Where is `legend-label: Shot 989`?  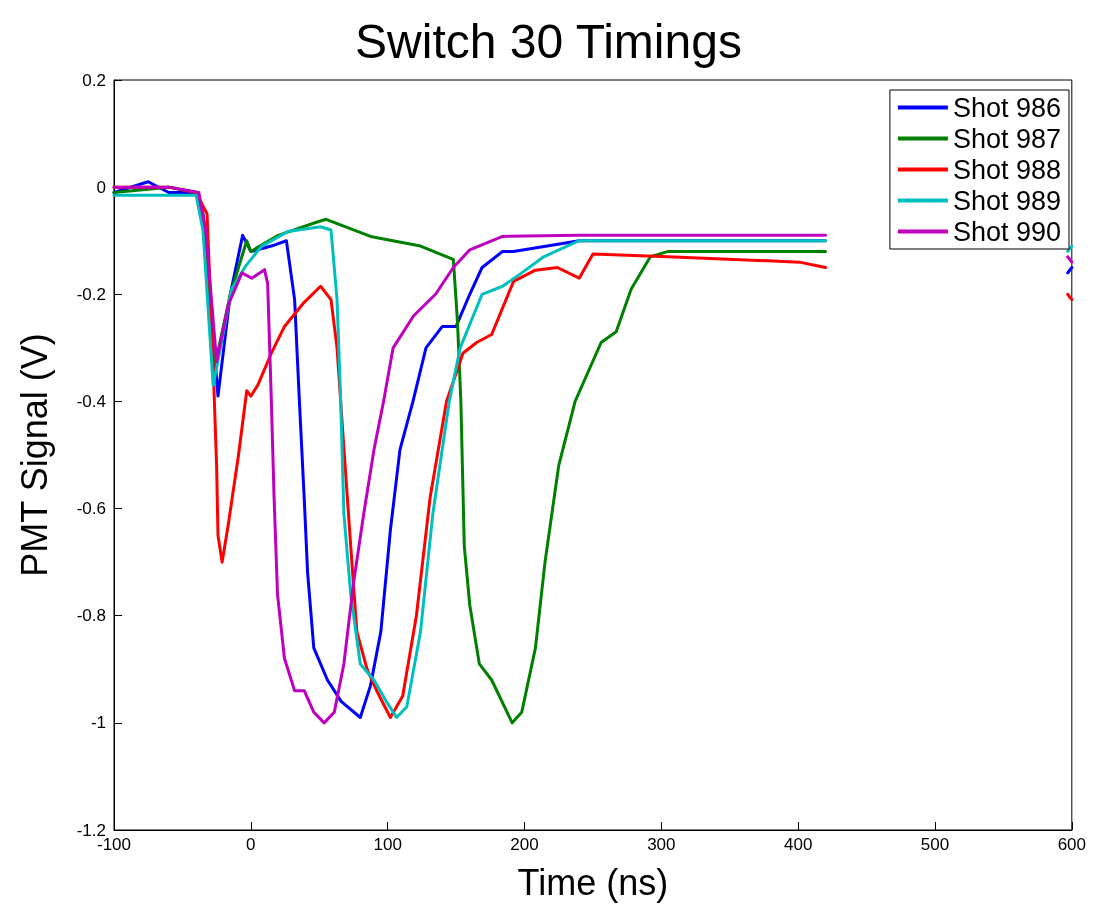 legend-label: Shot 989 is located at coordinates (1006, 200).